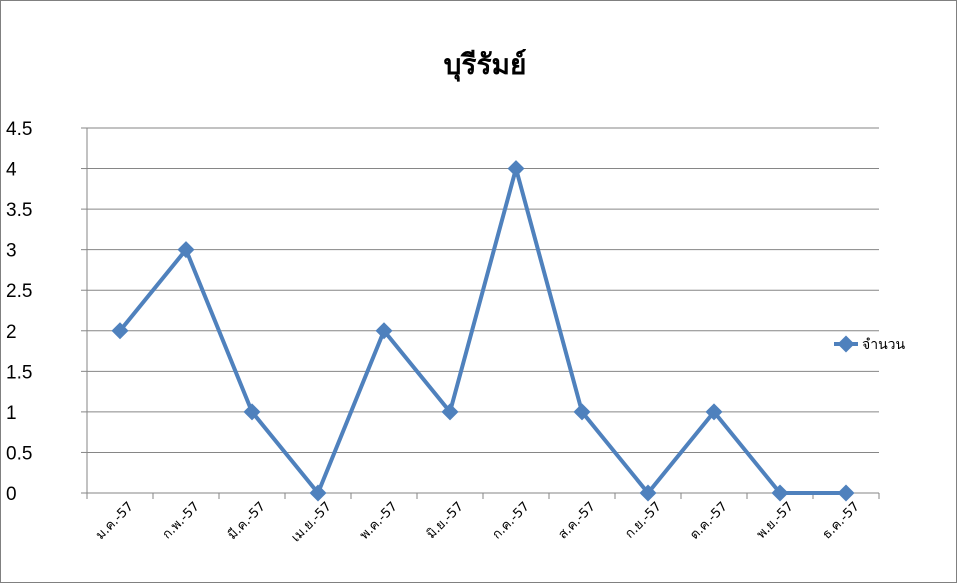  What do you see at coordinates (511, 520) in the screenshot?
I see `x-tick-label: ก.ค.-57` at bounding box center [511, 520].